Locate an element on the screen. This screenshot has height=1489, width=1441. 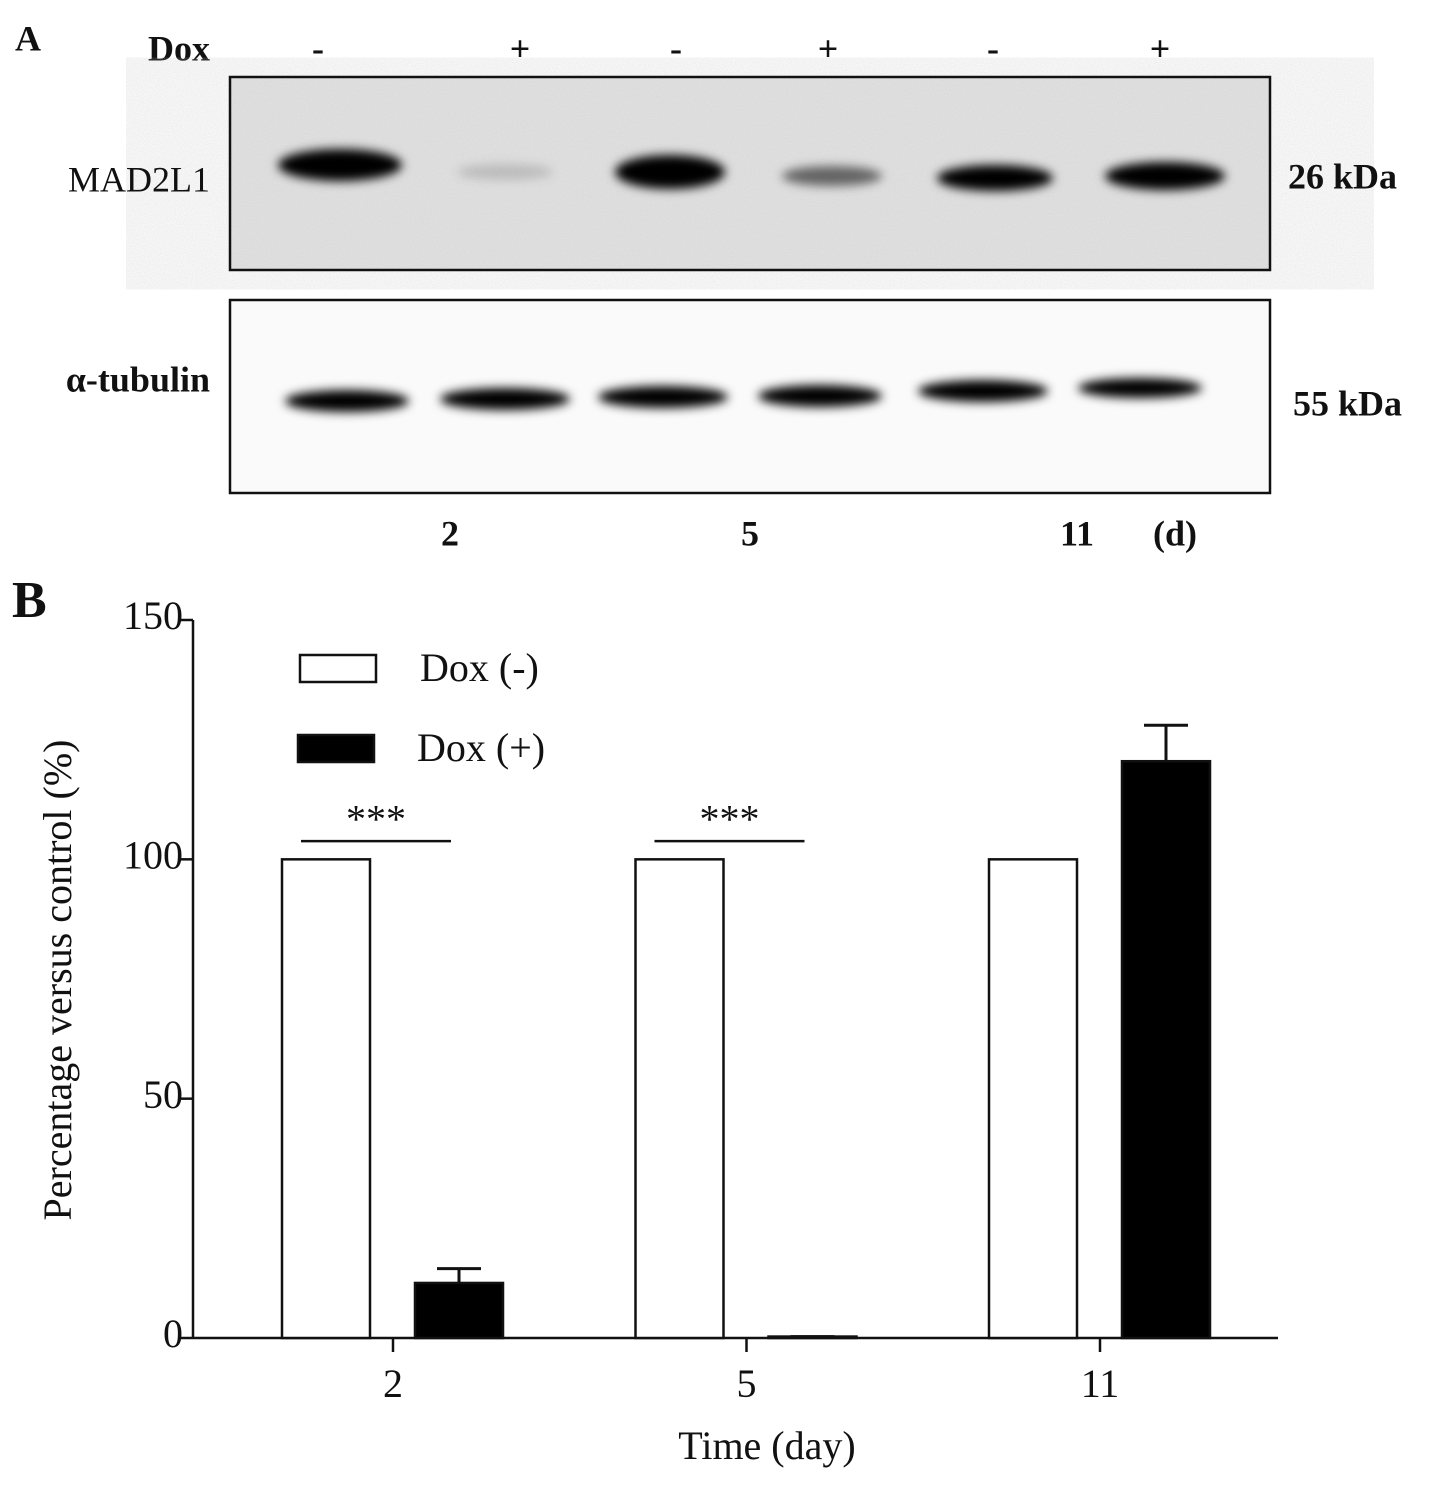
x-axis-label: Time (day) is located at coordinates (766, 1445).